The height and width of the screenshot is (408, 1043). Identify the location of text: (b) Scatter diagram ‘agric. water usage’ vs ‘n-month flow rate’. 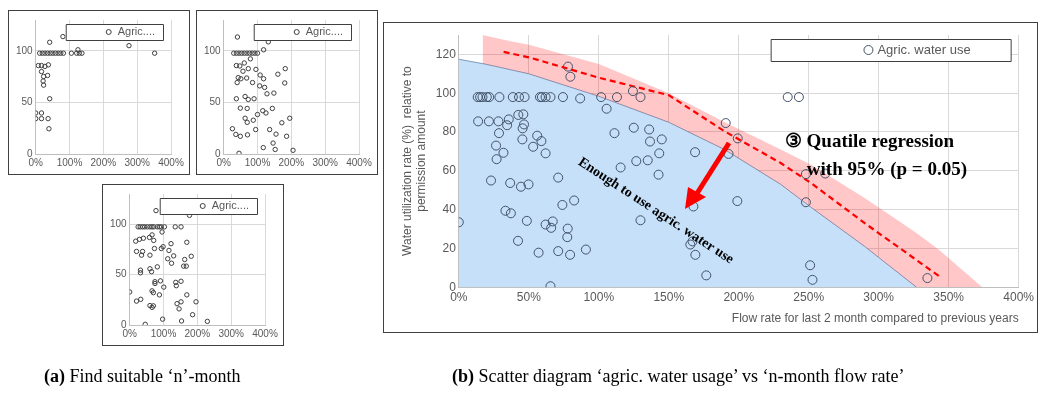
(678, 376).